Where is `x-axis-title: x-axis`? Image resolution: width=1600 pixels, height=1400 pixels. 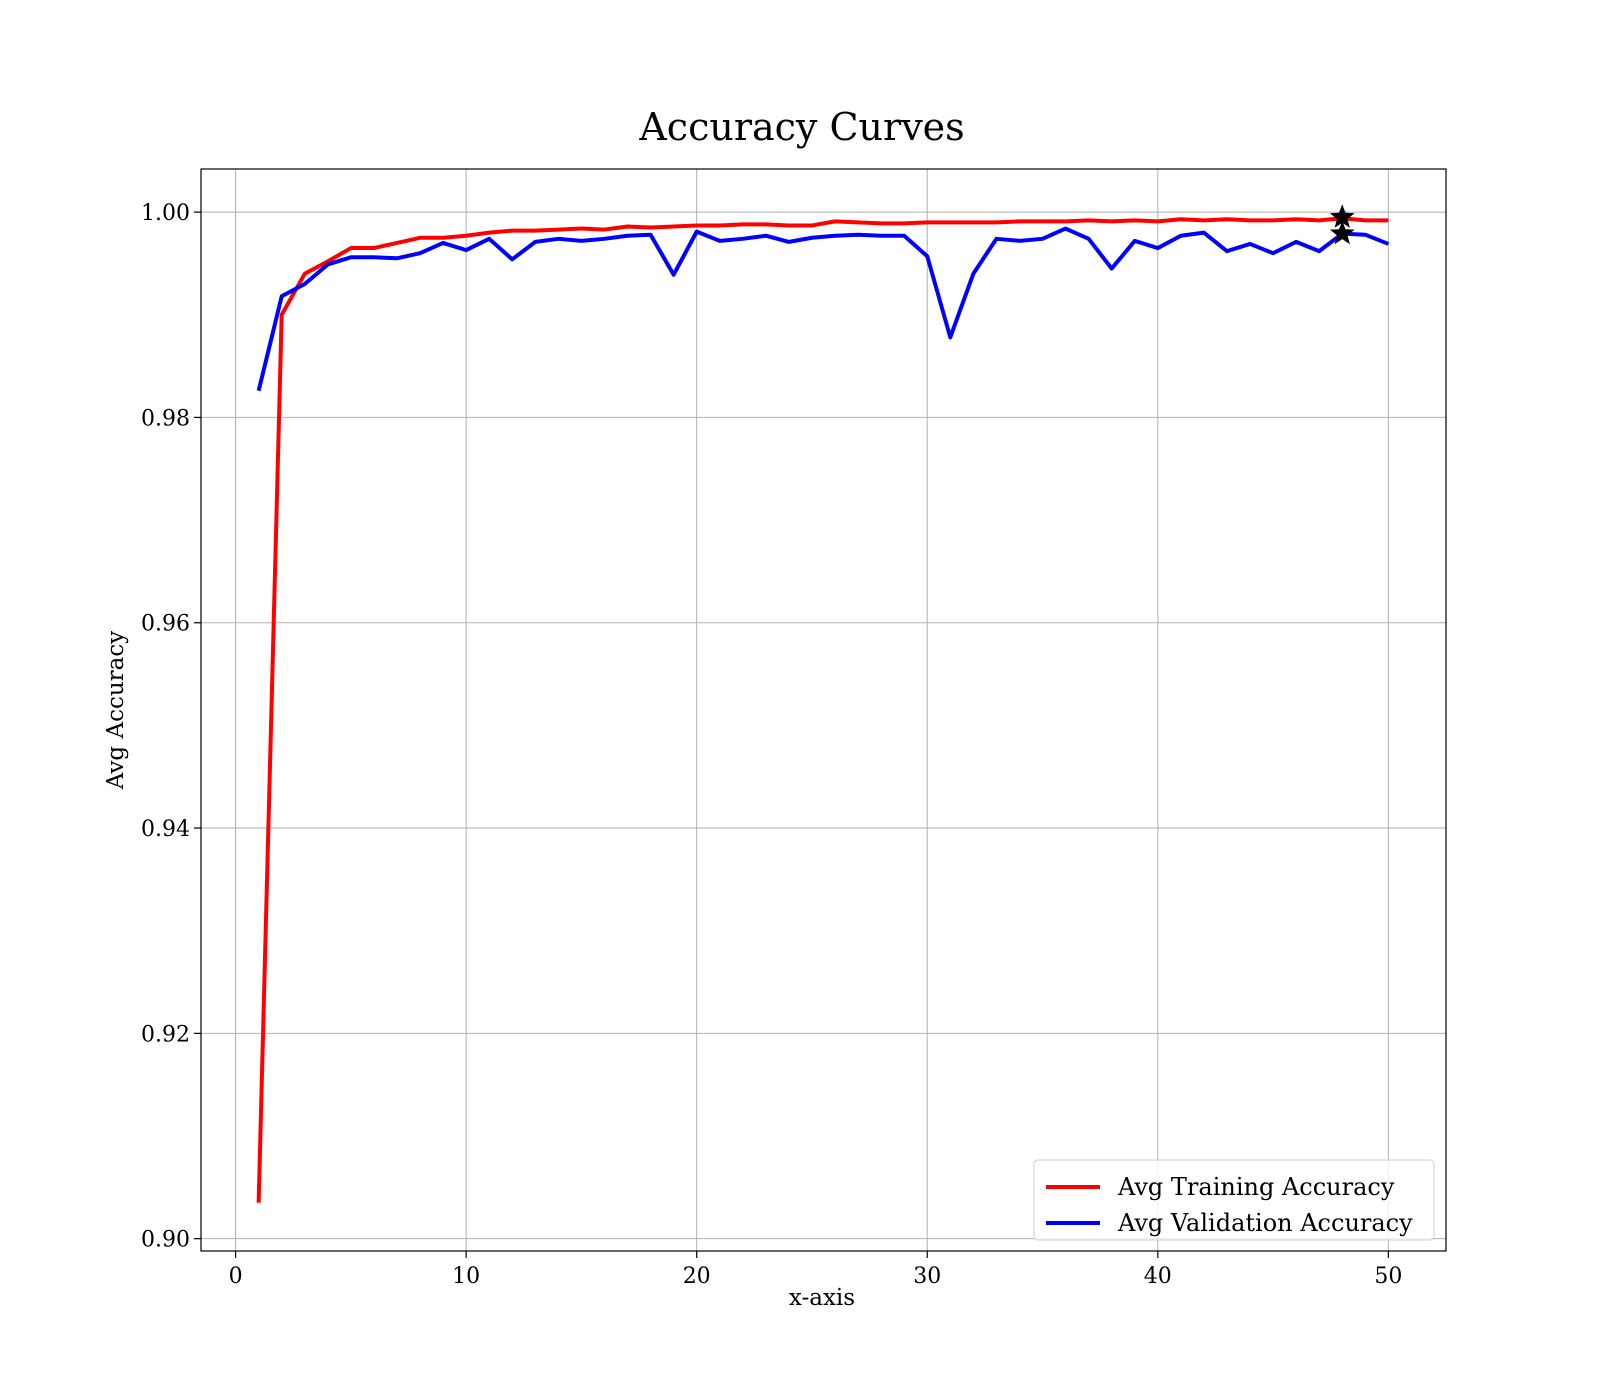 x-axis-title: x-axis is located at coordinates (822, 1298).